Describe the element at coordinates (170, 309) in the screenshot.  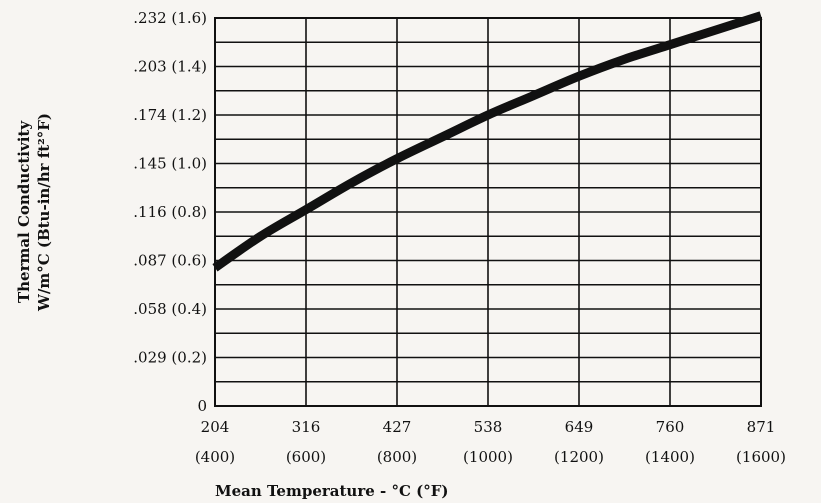
I see `y-tick-label: .058 (0.4)` at that location.